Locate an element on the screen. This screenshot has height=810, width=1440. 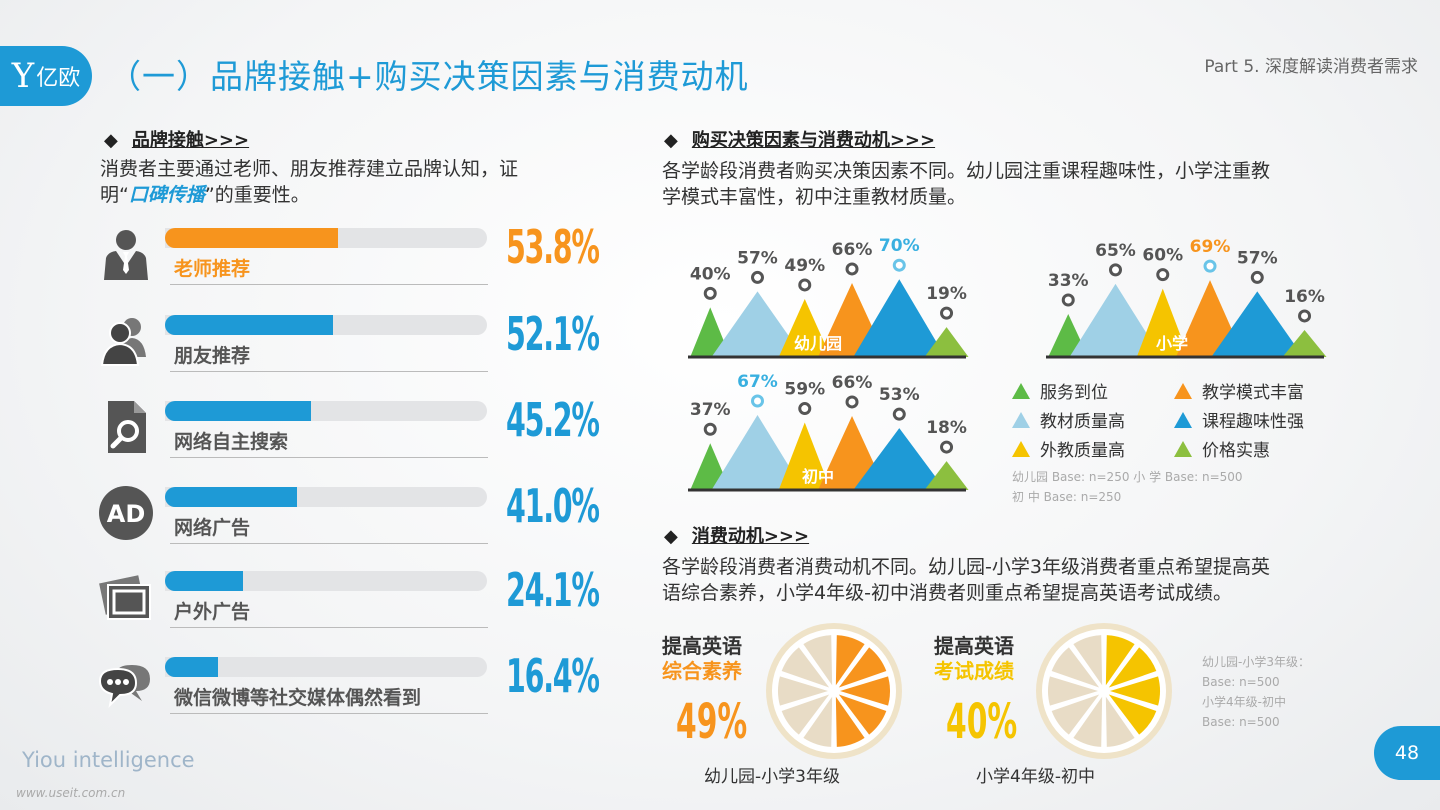
peak-value: 57% is located at coordinates (757, 258).